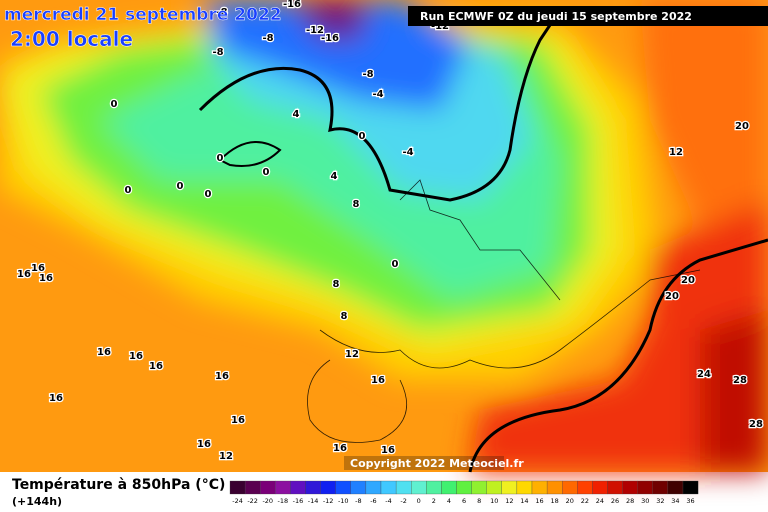 The height and width of the screenshot is (512, 768). I want to click on run-box, so click(588, 16).